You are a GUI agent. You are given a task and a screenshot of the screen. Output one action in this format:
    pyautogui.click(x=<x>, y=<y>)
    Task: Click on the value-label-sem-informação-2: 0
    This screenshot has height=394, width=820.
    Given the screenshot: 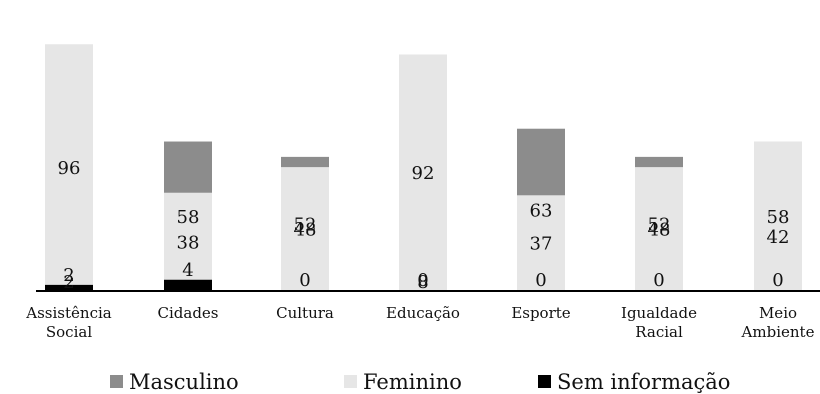 What is the action you would take?
    pyautogui.click(x=304, y=280)
    